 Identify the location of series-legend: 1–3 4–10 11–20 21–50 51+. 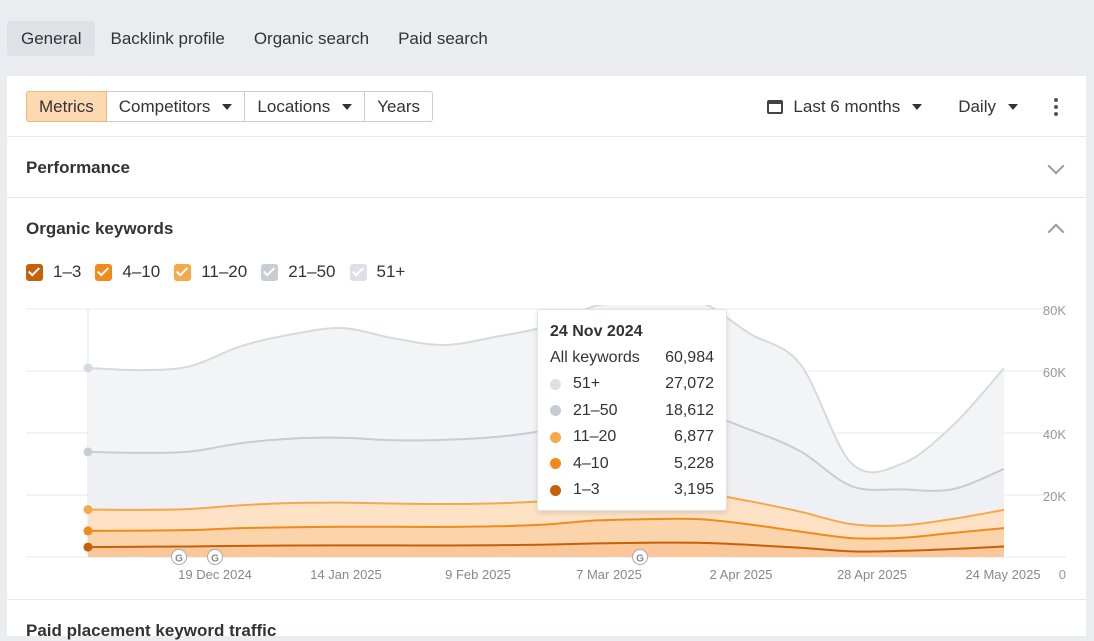
(222, 272).